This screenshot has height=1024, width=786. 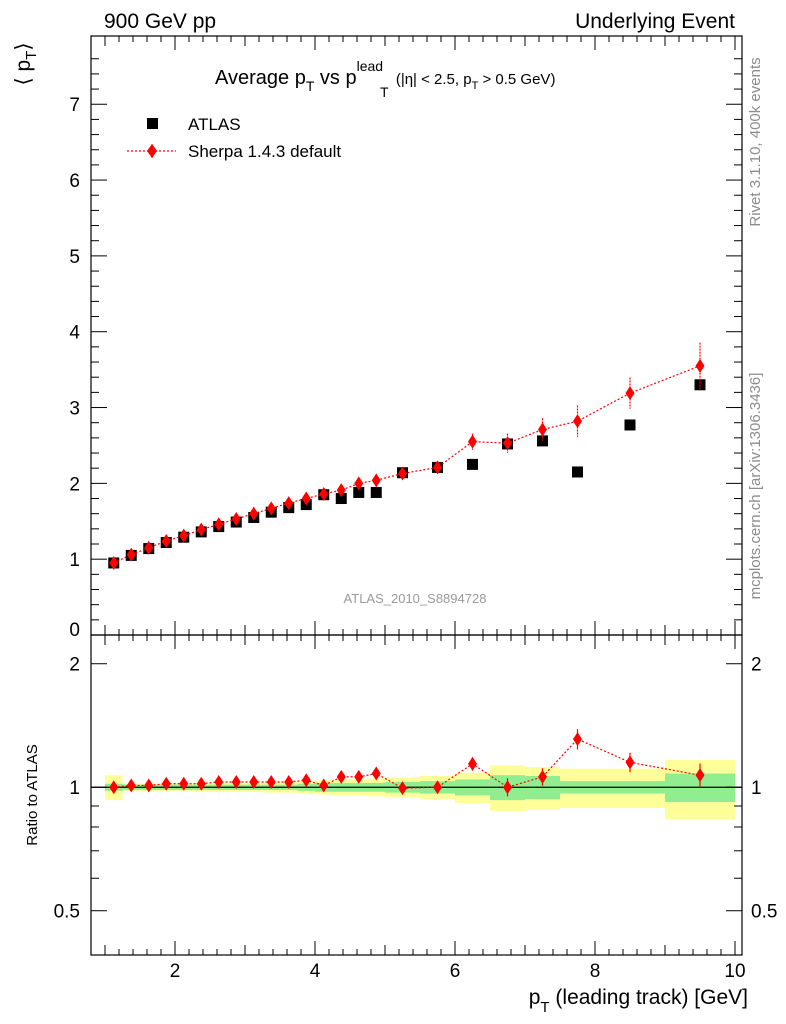 I want to click on ratio-y-tick-label-right: 0.5, so click(x=764, y=912).